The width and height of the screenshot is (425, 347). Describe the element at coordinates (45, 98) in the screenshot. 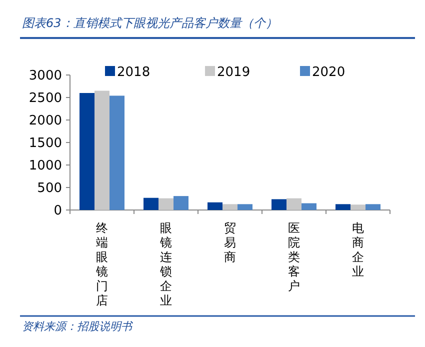

I see `y-tick-label: 2500` at that location.